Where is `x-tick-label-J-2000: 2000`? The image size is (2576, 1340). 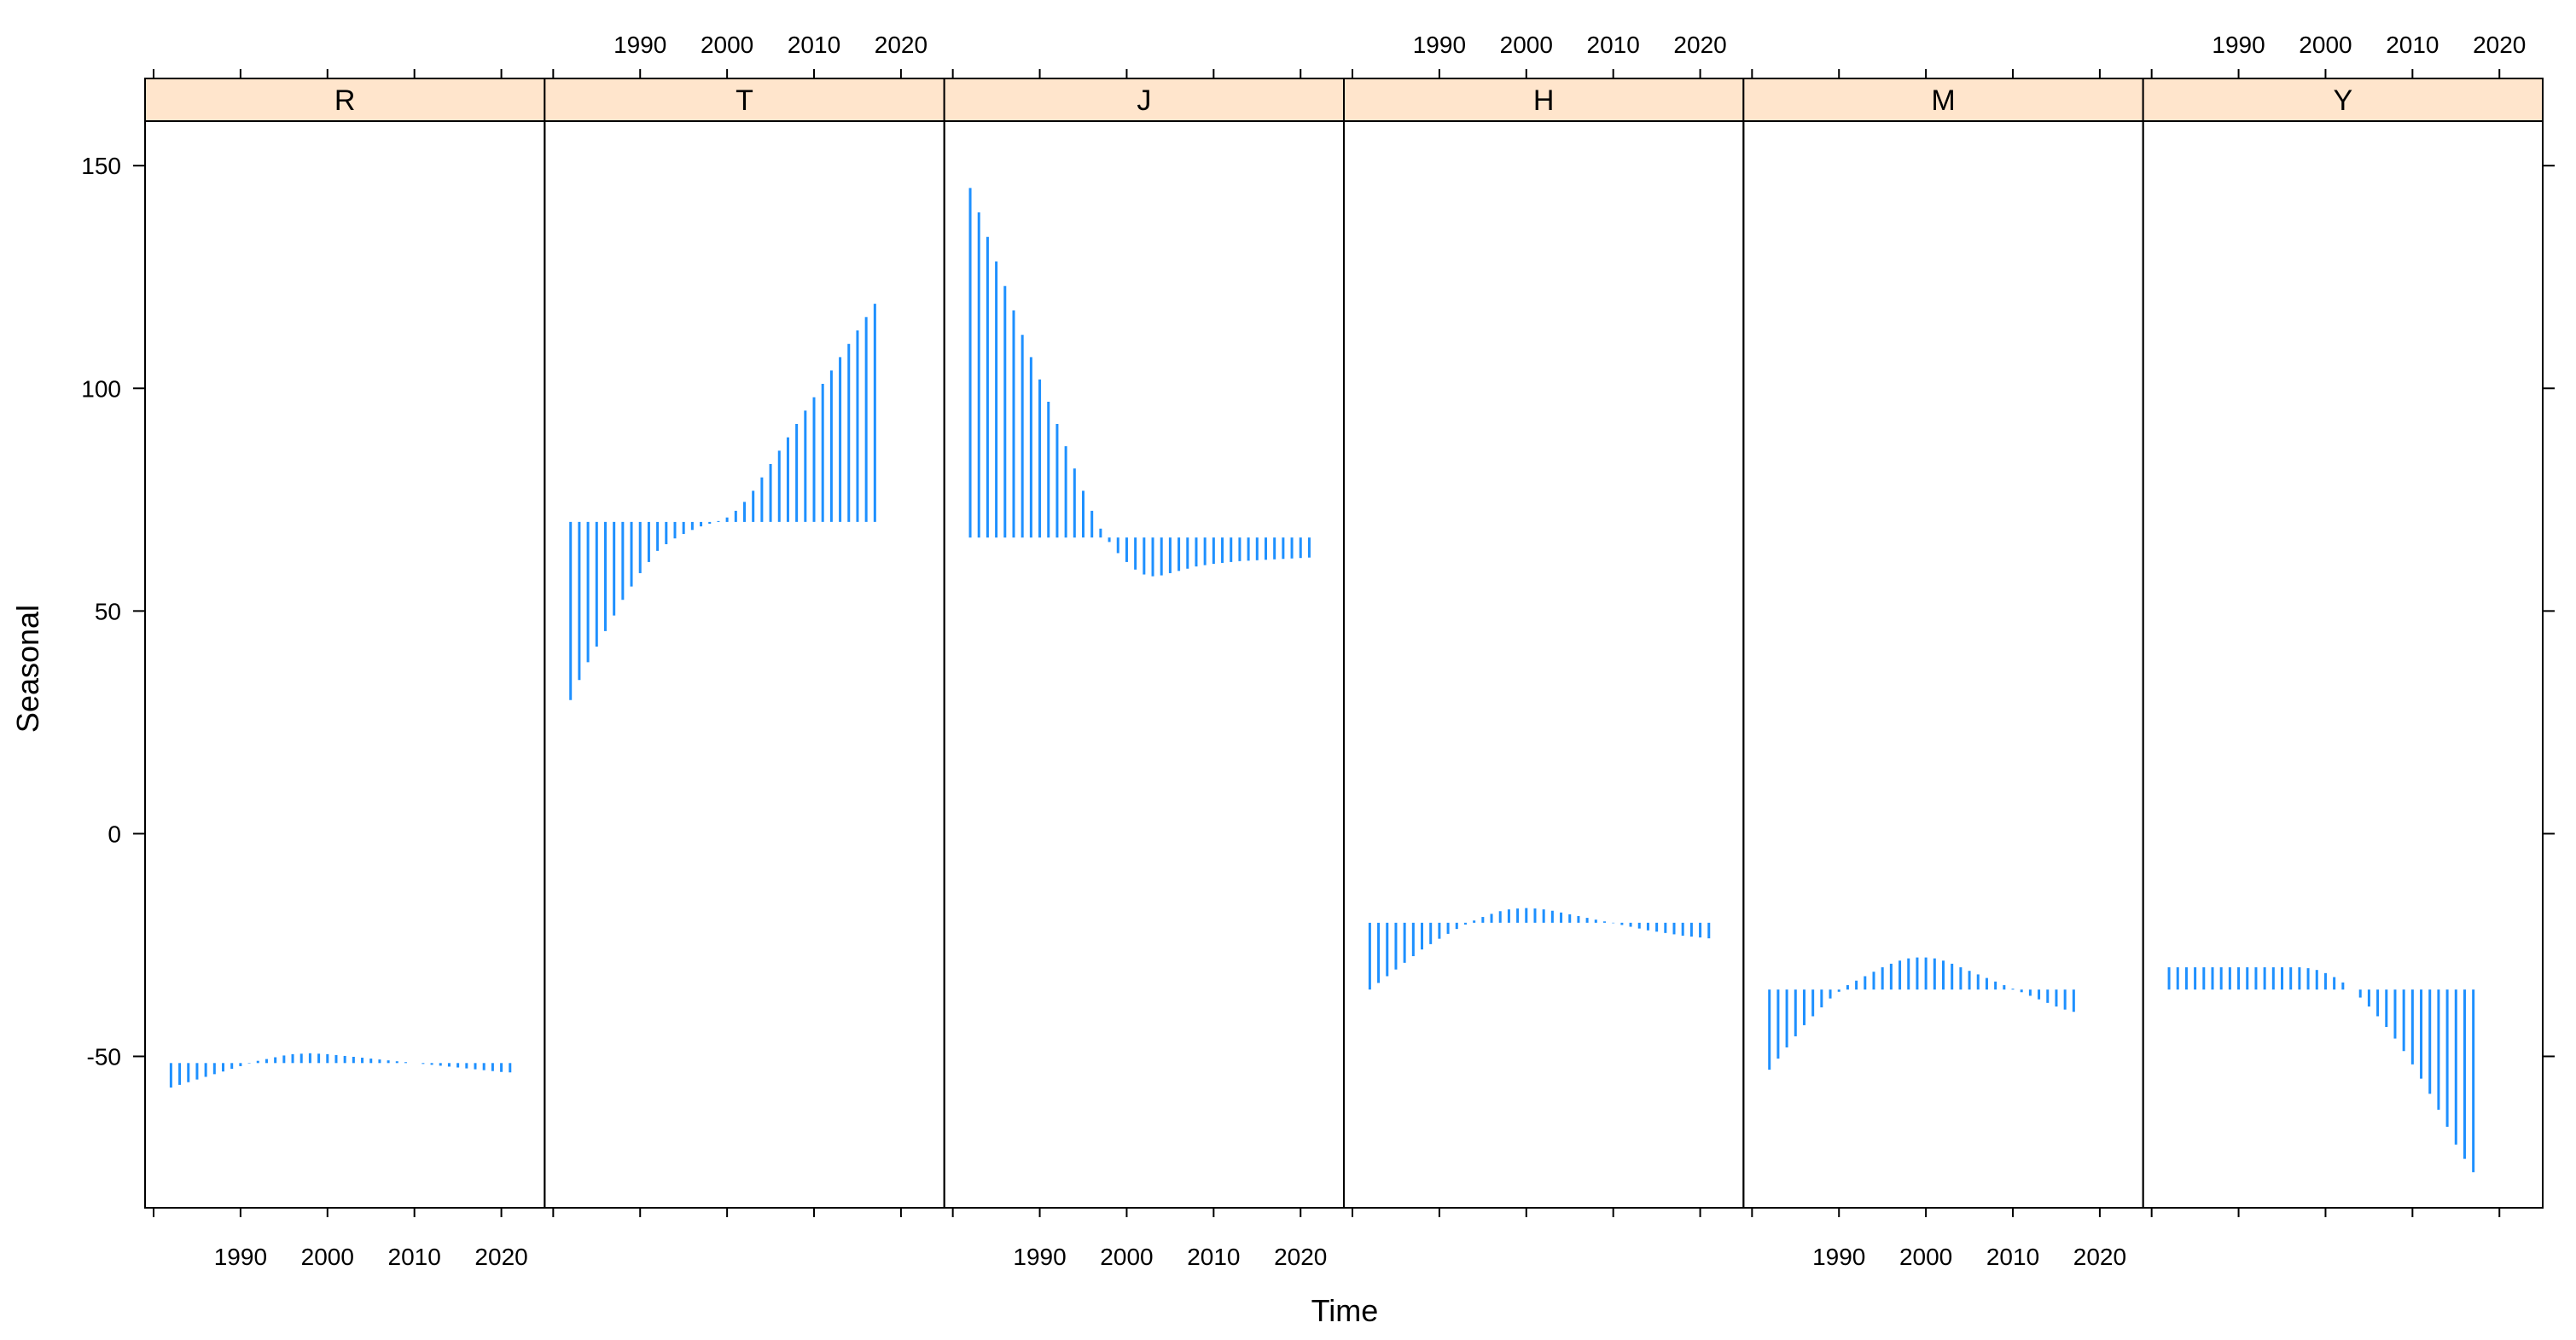
x-tick-label-J-2000: 2000 is located at coordinates (1126, 1257).